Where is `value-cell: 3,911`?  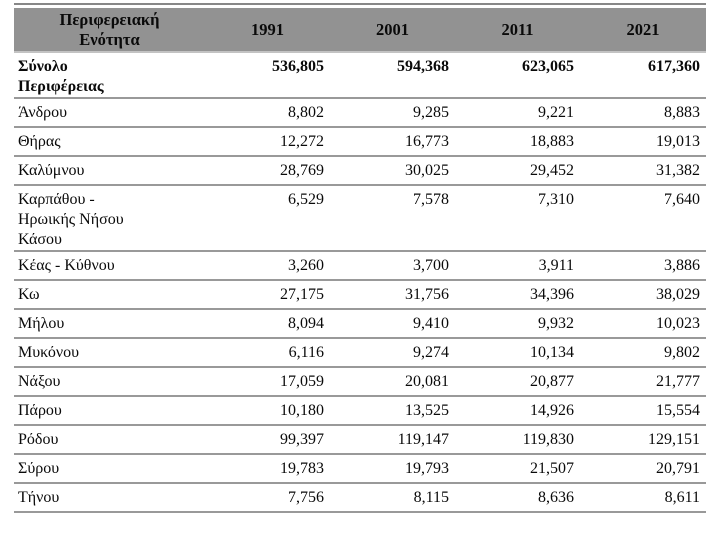
value-cell: 3,911 is located at coordinates (556, 265).